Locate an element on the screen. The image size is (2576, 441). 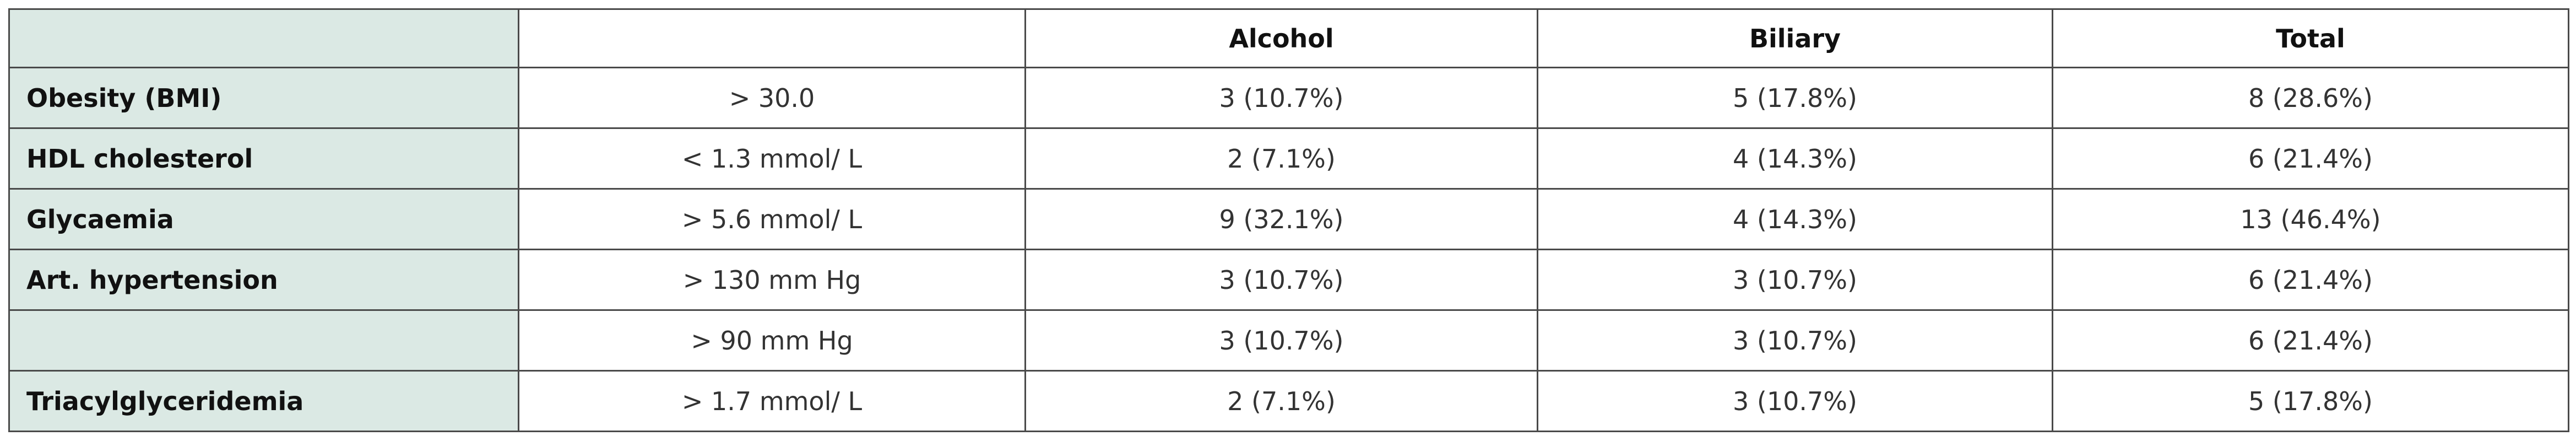
header-cell: Total is located at coordinates (2310, 38).